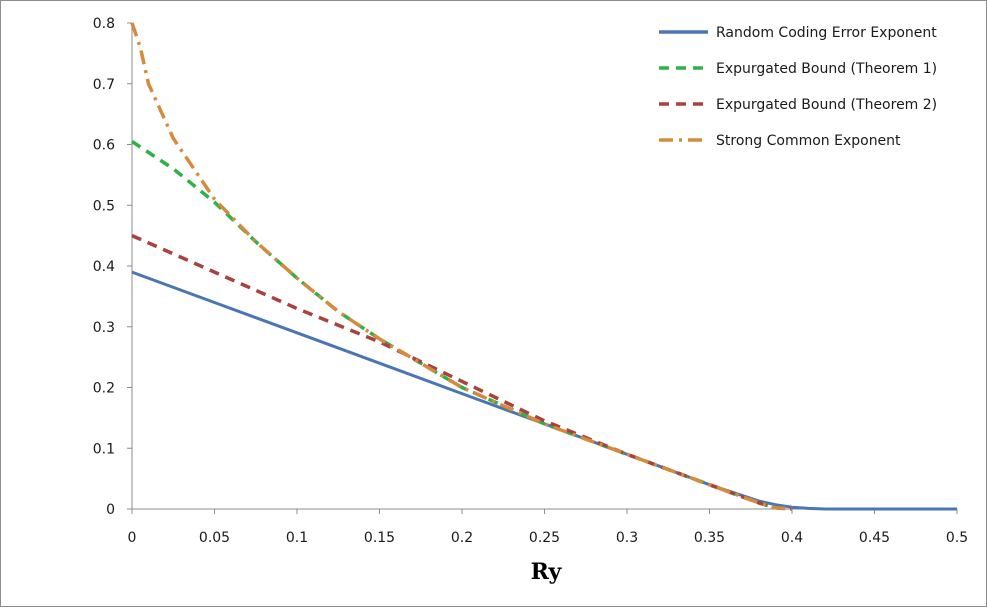 Image resolution: width=987 pixels, height=608 pixels. I want to click on y-tick-label: 0.1, so click(104, 449).